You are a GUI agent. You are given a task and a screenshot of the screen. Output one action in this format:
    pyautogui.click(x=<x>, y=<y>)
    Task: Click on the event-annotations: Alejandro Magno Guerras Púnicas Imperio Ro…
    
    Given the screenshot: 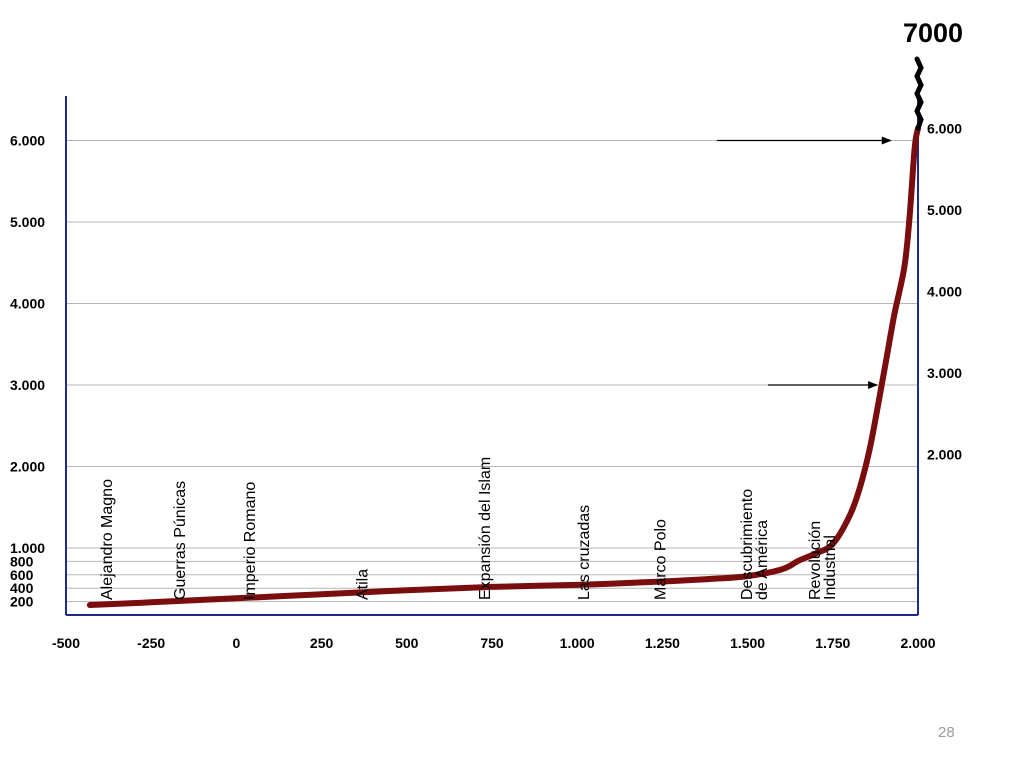 What is the action you would take?
    pyautogui.click(x=469, y=528)
    